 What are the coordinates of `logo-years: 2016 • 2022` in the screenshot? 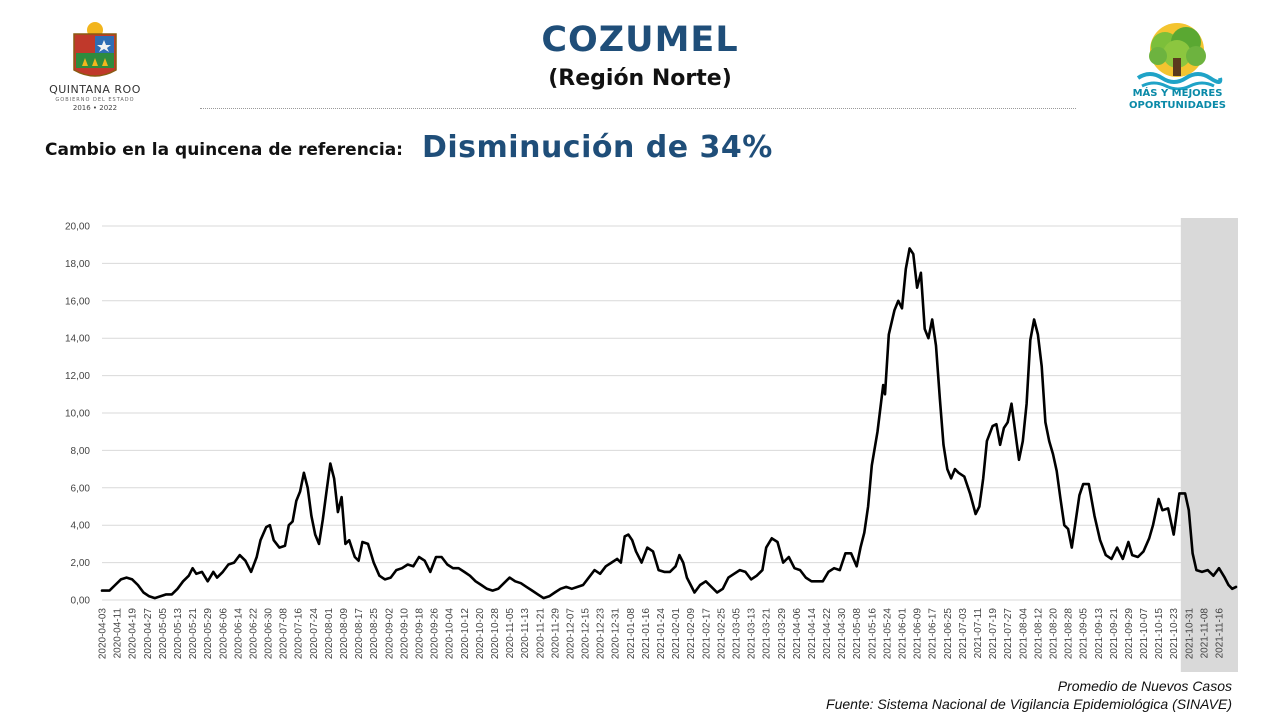 It's located at (95, 108).